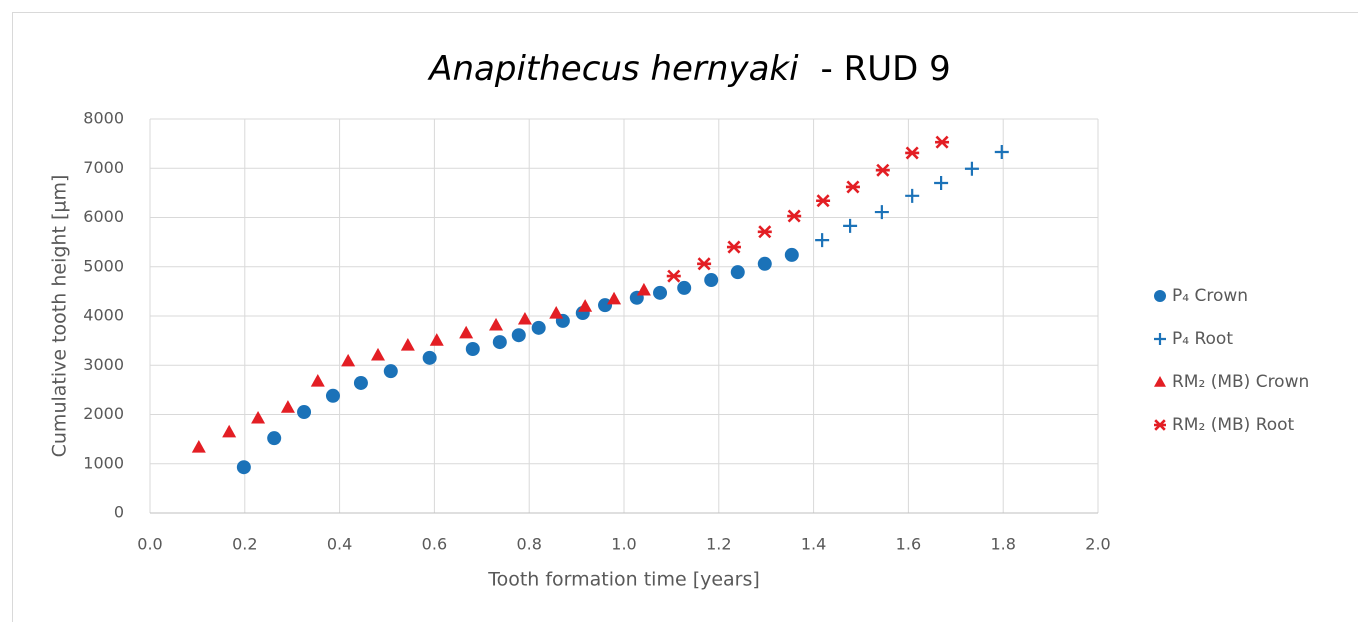  Describe the element at coordinates (103, 265) in the screenshot. I see `y-tick-label: 5000` at that location.